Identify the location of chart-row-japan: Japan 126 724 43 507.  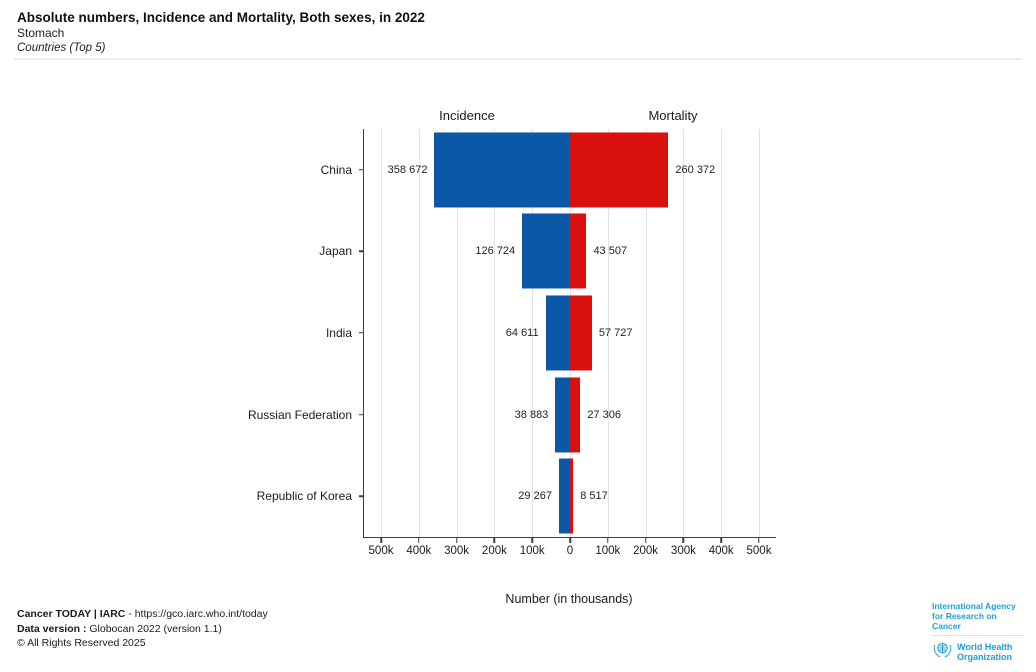
(547, 252).